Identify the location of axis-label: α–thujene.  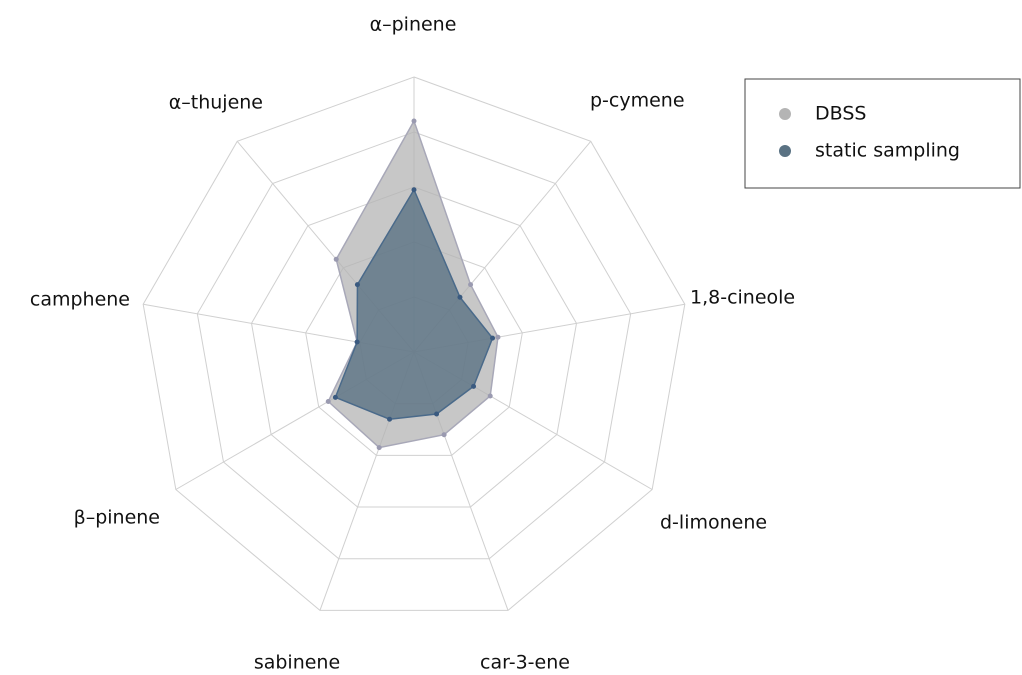
(216, 103).